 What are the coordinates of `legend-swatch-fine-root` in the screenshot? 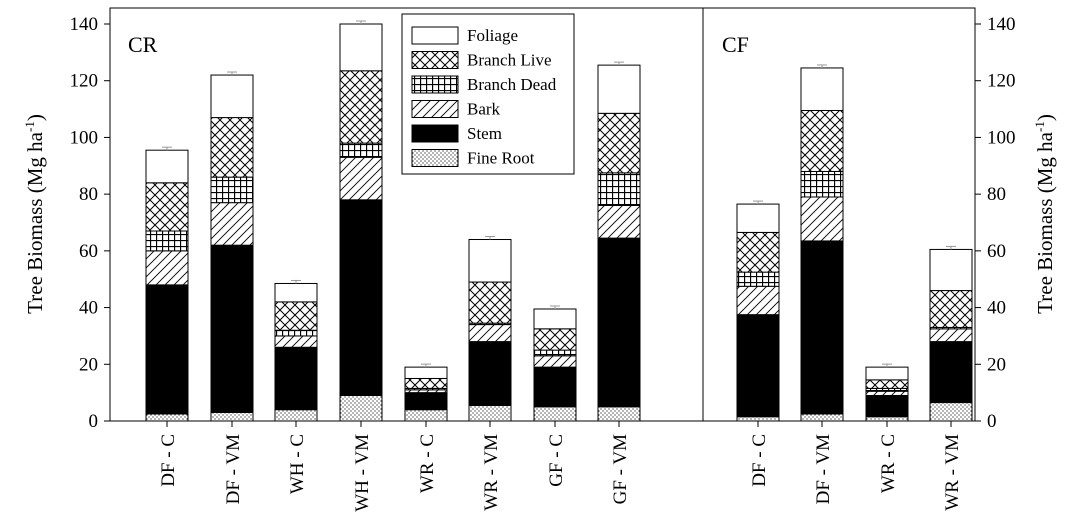 It's located at (435, 158).